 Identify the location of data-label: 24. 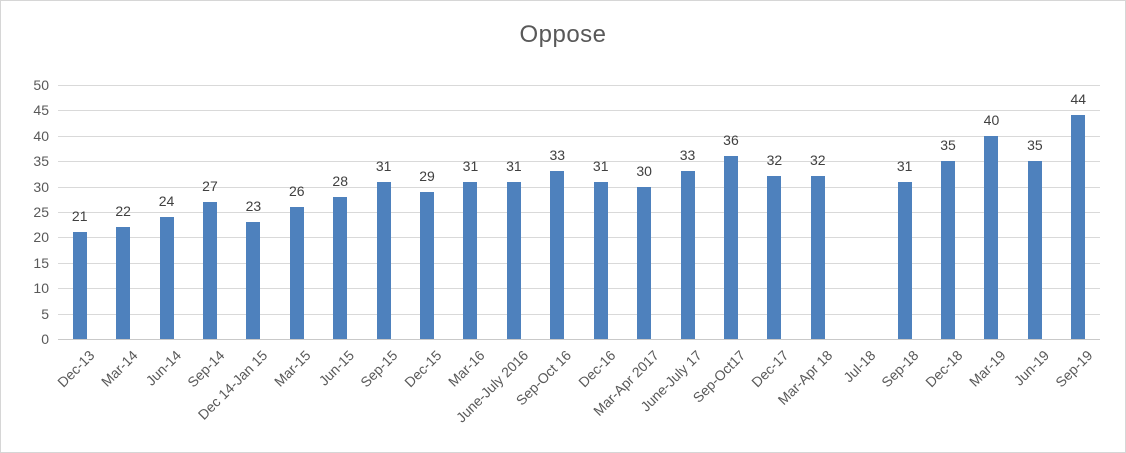
(166, 201).